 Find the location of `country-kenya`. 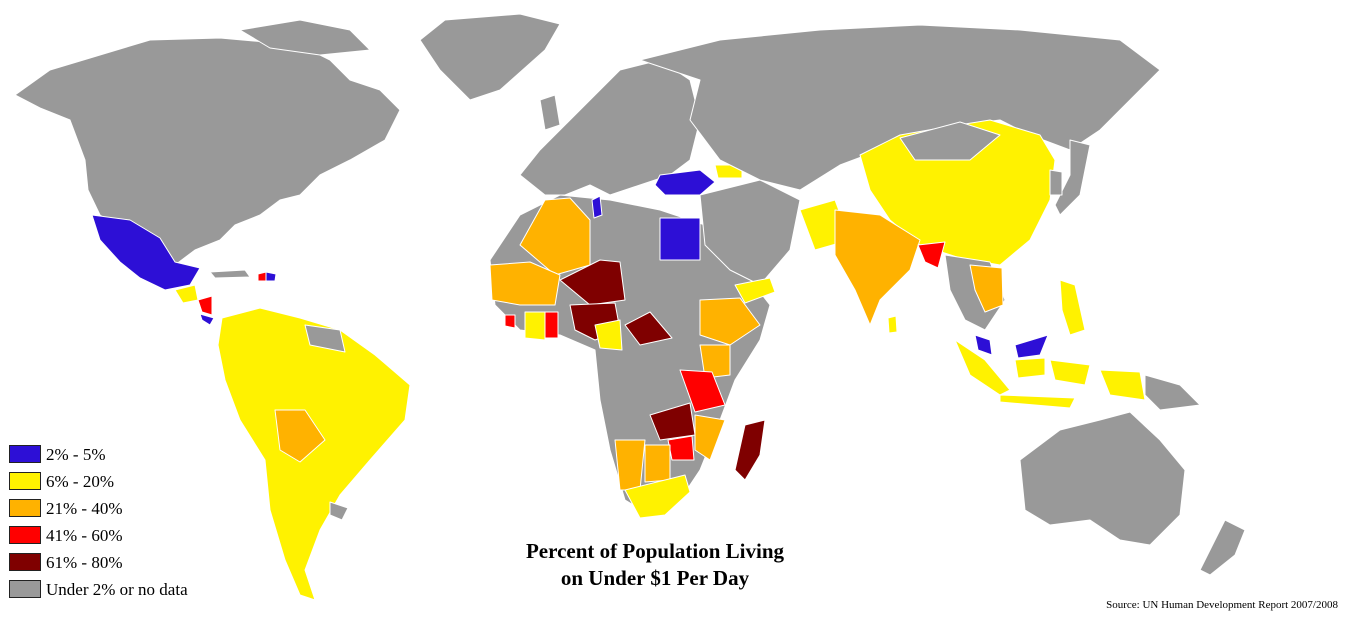

country-kenya is located at coordinates (715, 361).